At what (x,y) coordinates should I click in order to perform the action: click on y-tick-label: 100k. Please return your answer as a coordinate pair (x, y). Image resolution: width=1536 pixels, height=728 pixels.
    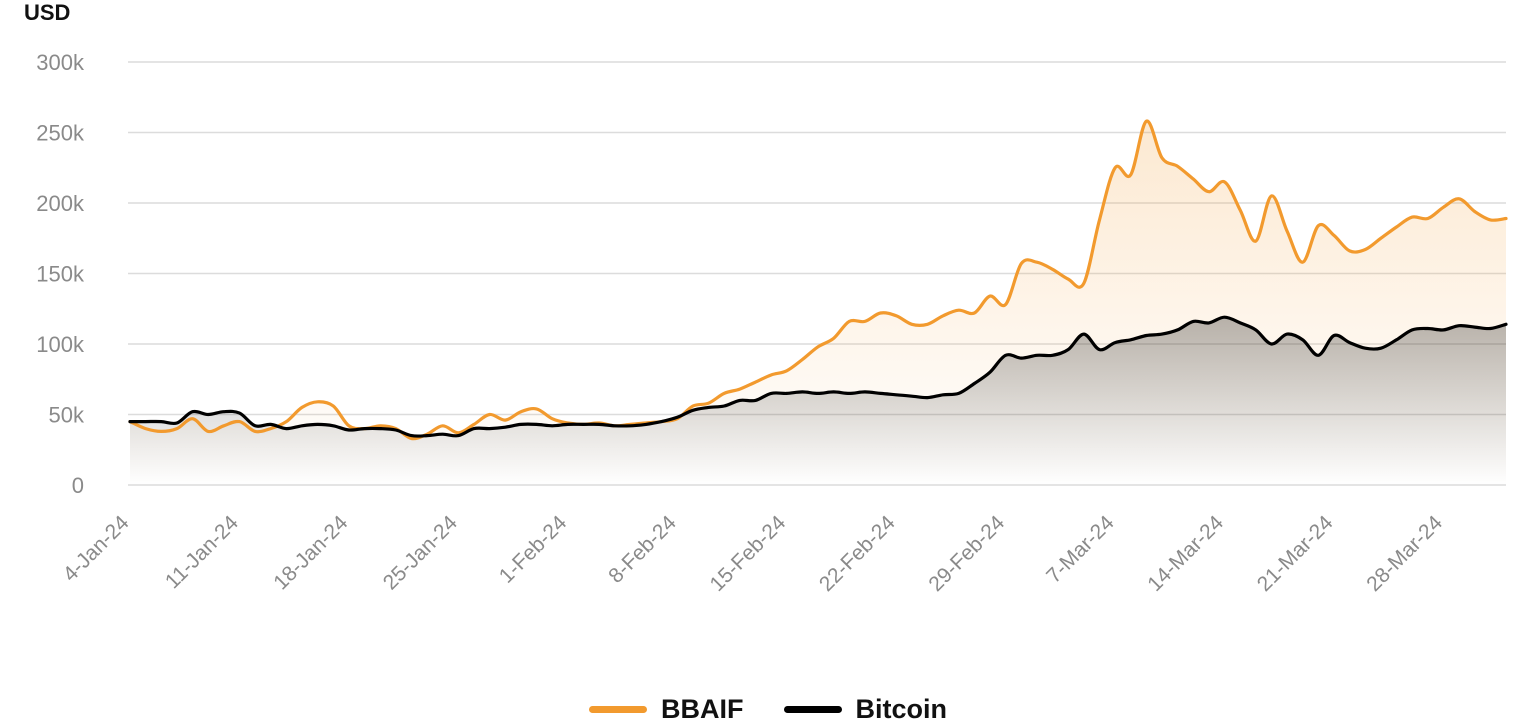
    Looking at the image, I should click on (60, 344).